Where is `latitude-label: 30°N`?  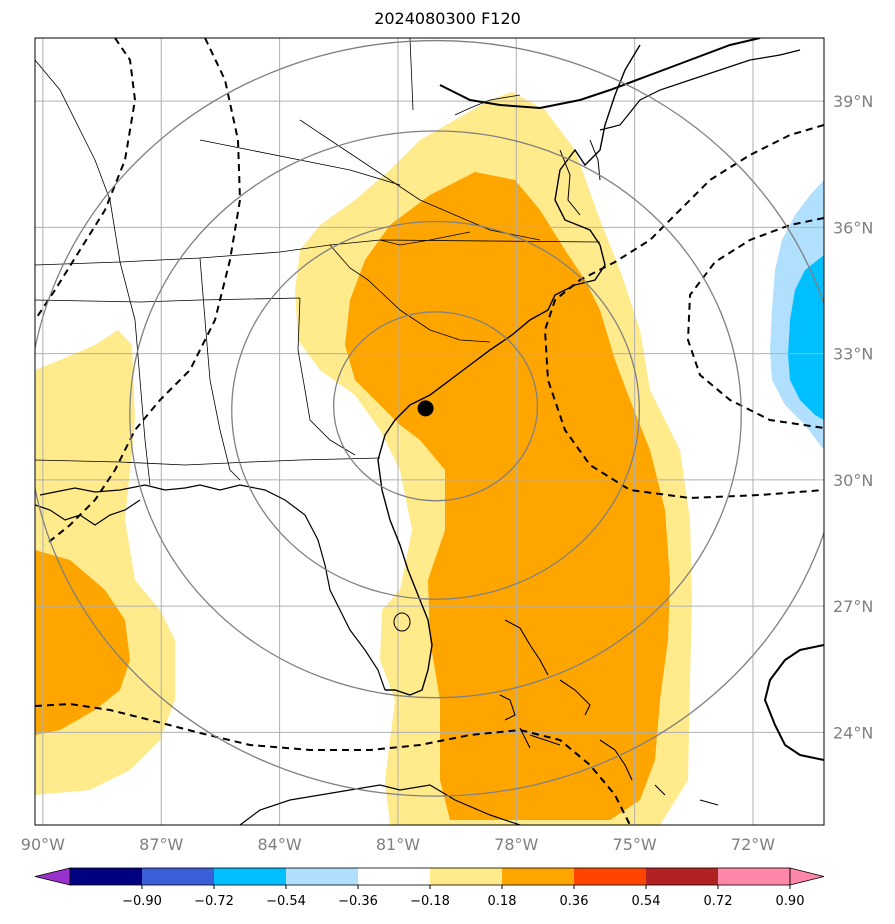 latitude-label: 30°N is located at coordinates (853, 480).